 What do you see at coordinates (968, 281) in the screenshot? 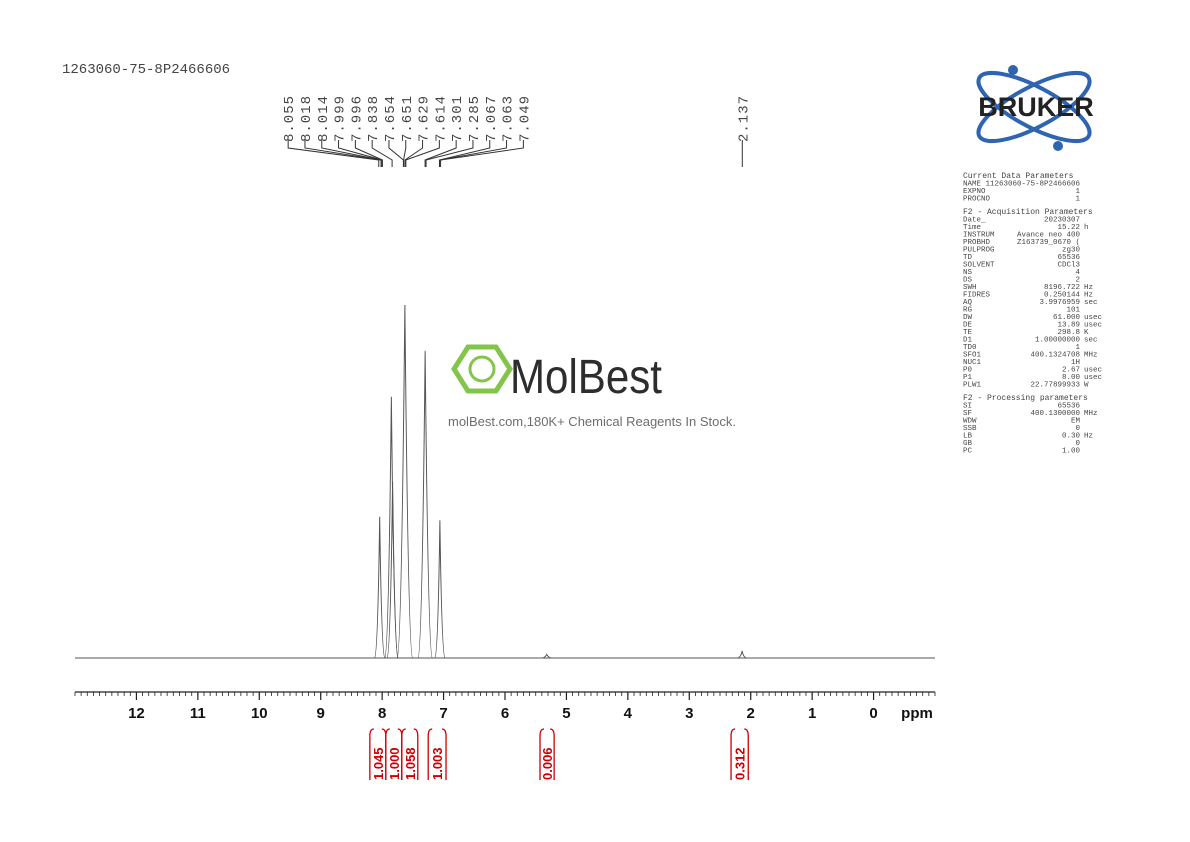
I see `parameter-name: DS` at bounding box center [968, 281].